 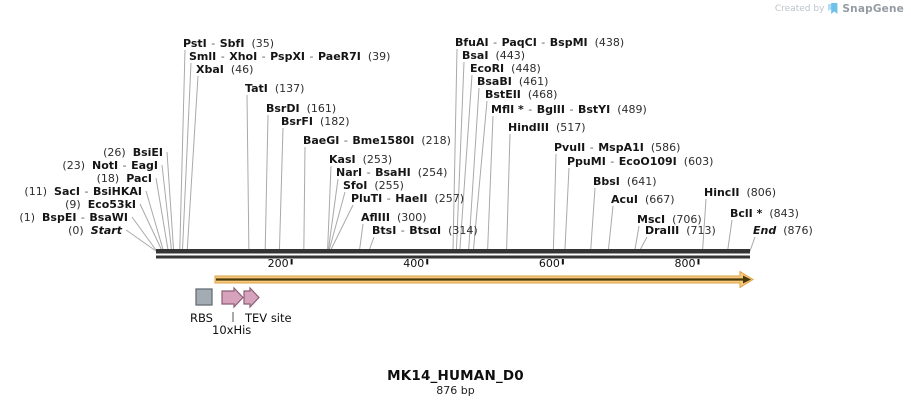 I want to click on site-label-AcuI: AcuI (667), so click(x=643, y=199).